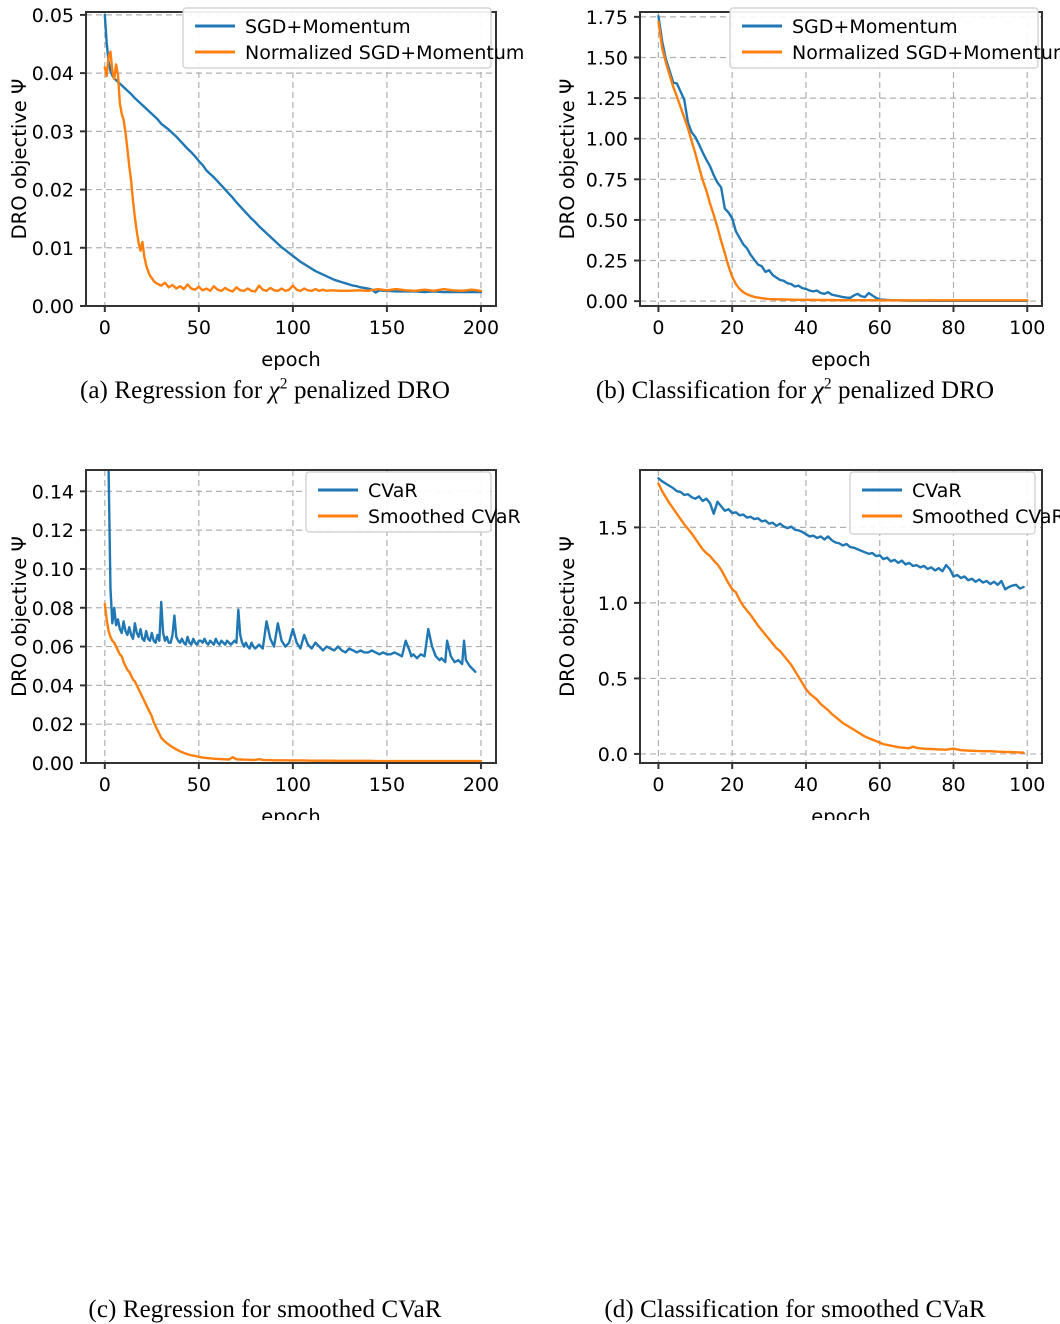  What do you see at coordinates (53, 648) in the screenshot?
I see `y-tick-label: 0.06` at bounding box center [53, 648].